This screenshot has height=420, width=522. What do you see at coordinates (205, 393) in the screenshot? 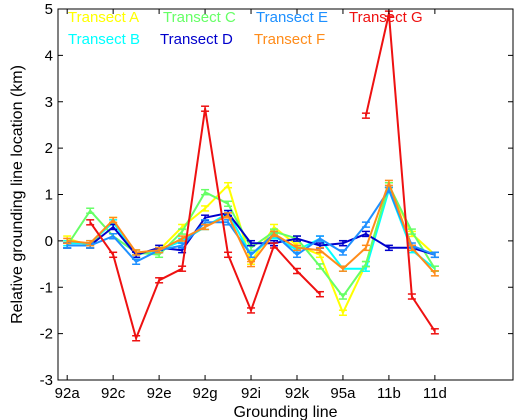
I see `x-tick-label: 92g` at bounding box center [205, 393].